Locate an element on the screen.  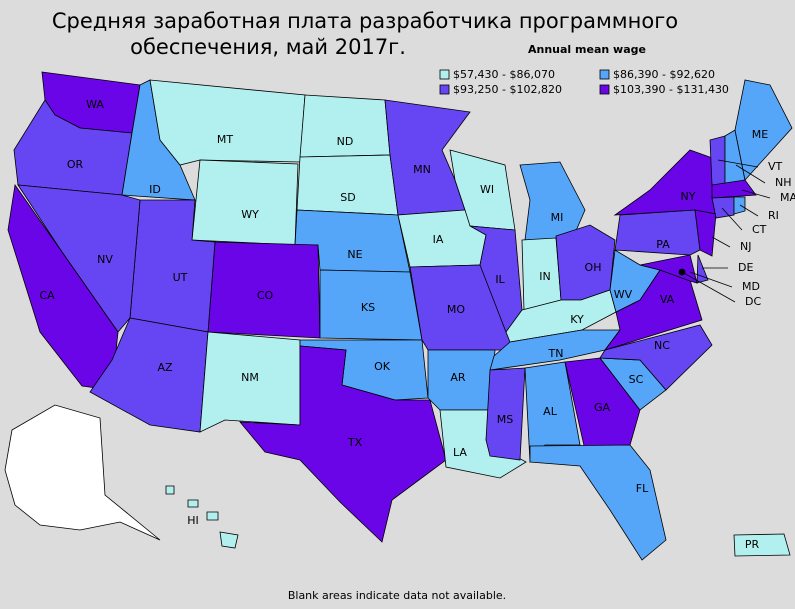
legend-label: $57,430 - $86,070 is located at coordinates (504, 74).